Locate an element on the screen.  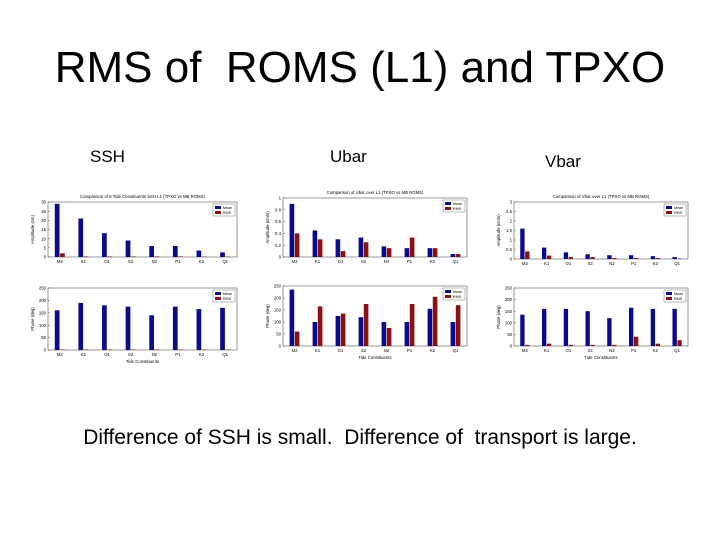
y-tick-label: 0.4 is located at coordinates (278, 233).